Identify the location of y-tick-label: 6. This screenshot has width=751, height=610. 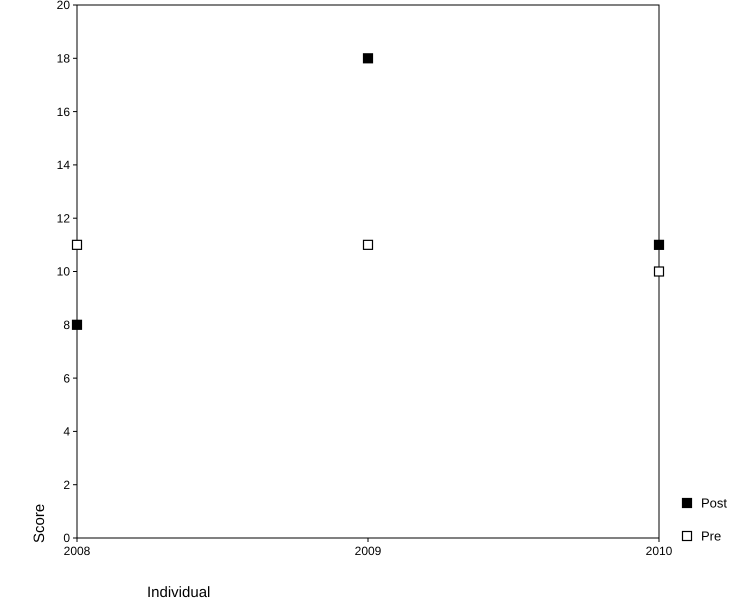
(66, 378).